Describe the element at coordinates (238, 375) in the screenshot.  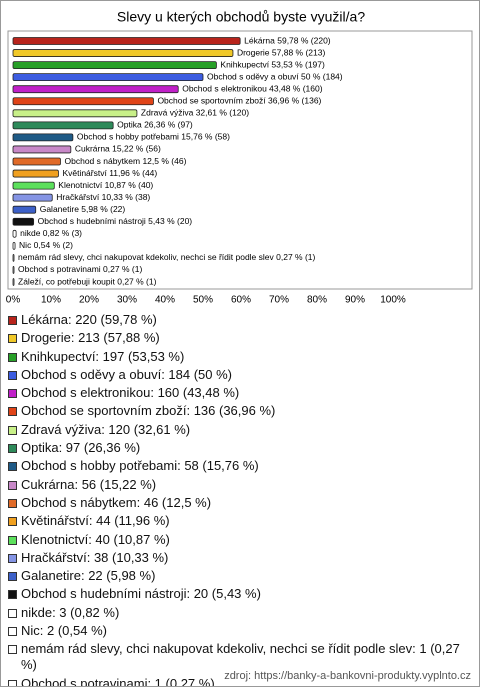
I see `legend-item: Obchod s oděvy a obuví: 184 (50 %)` at that location.